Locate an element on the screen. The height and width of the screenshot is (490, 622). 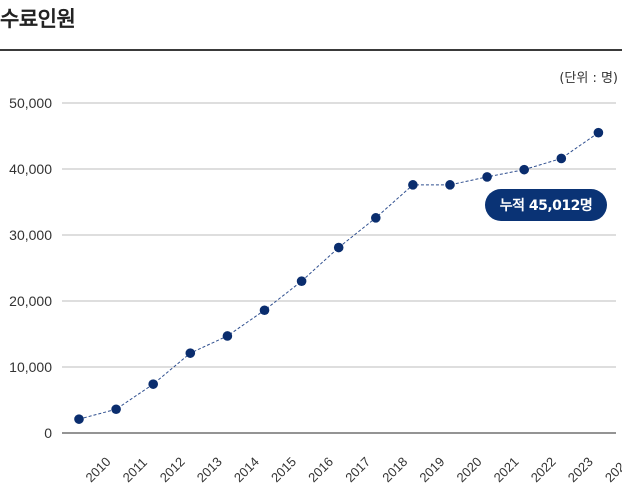
cumulative-total-badge: 누적 45,012명 is located at coordinates (546, 205).